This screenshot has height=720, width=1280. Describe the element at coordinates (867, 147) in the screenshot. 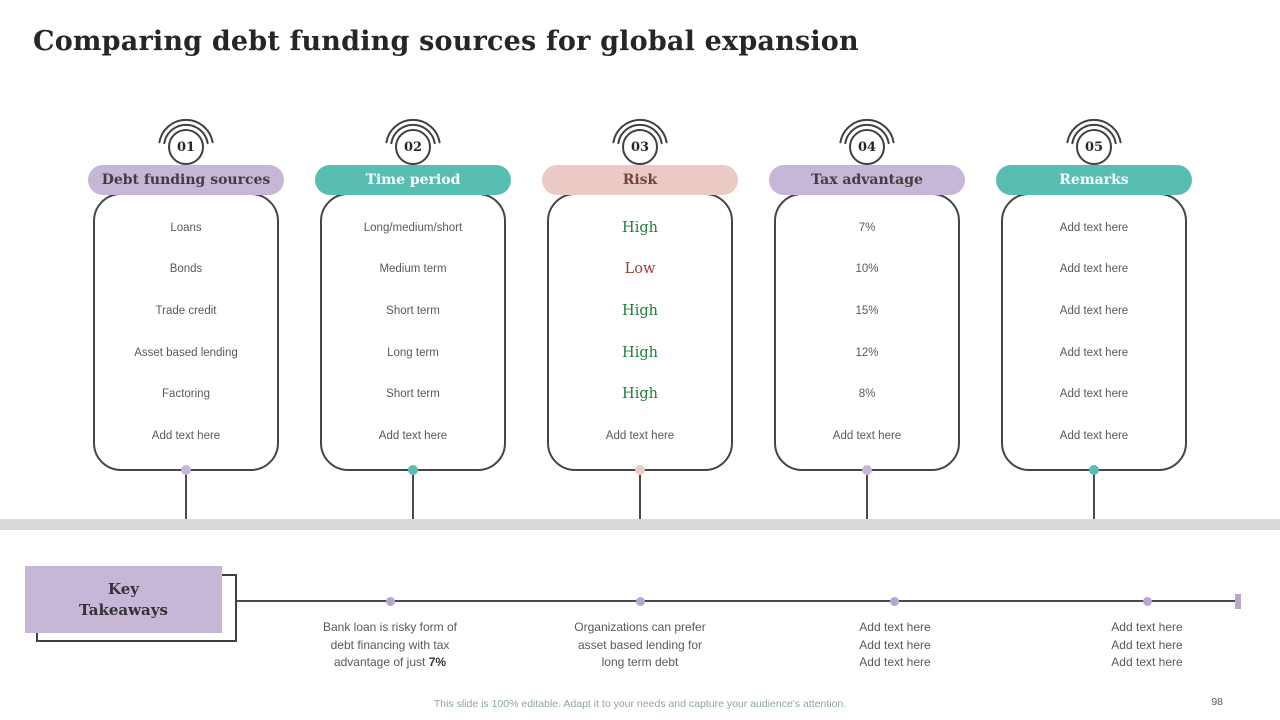

I see `step-number: 04` at that location.